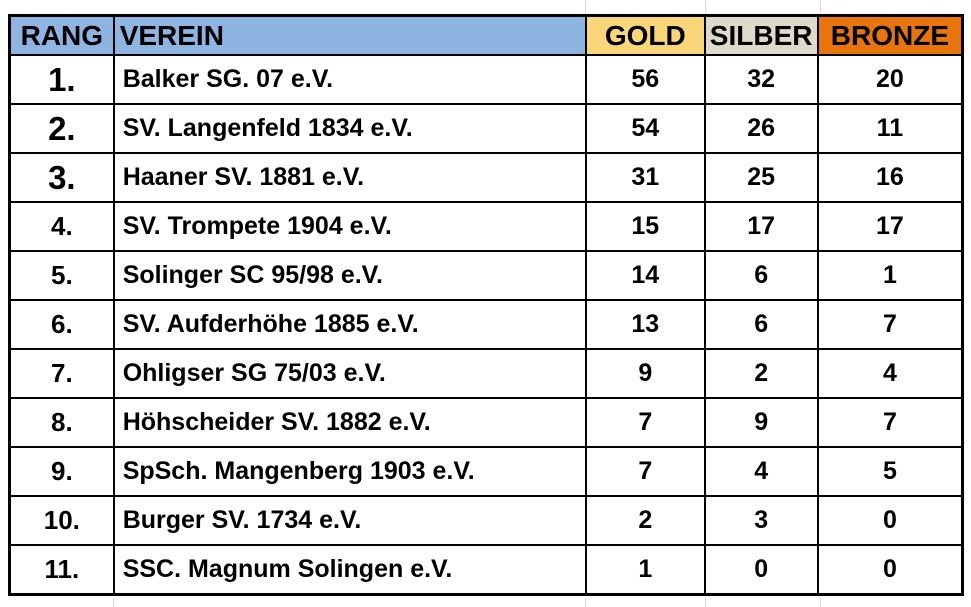 The width and height of the screenshot is (971, 607). Describe the element at coordinates (761, 471) in the screenshot. I see `silber-cell: 4` at that location.